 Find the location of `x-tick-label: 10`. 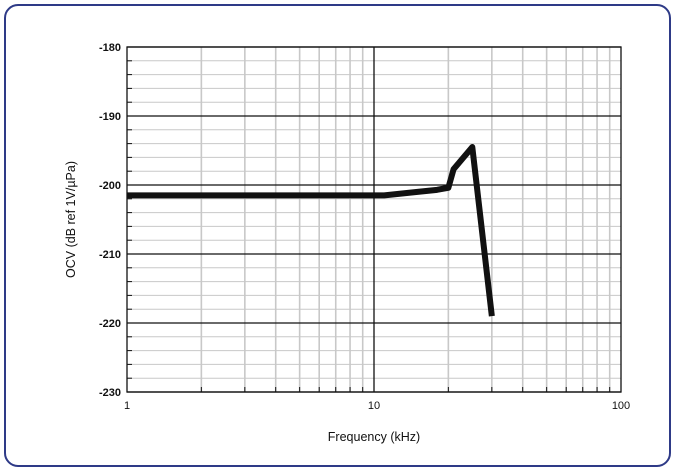

x-tick-label: 10 is located at coordinates (374, 406).